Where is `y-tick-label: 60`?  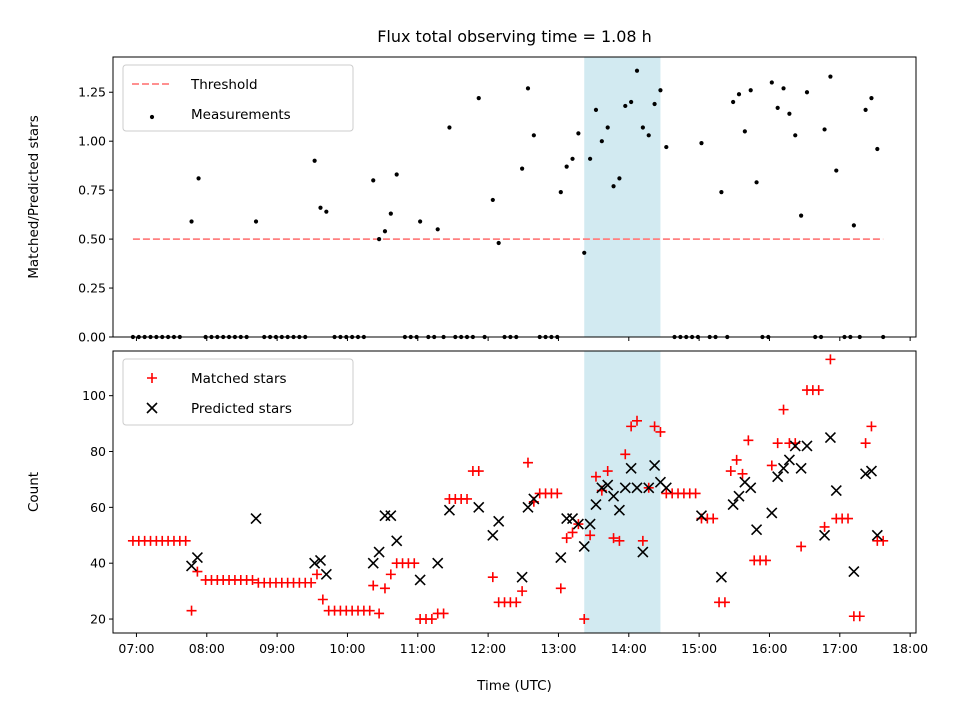 y-tick-label: 60 is located at coordinates (98, 507).